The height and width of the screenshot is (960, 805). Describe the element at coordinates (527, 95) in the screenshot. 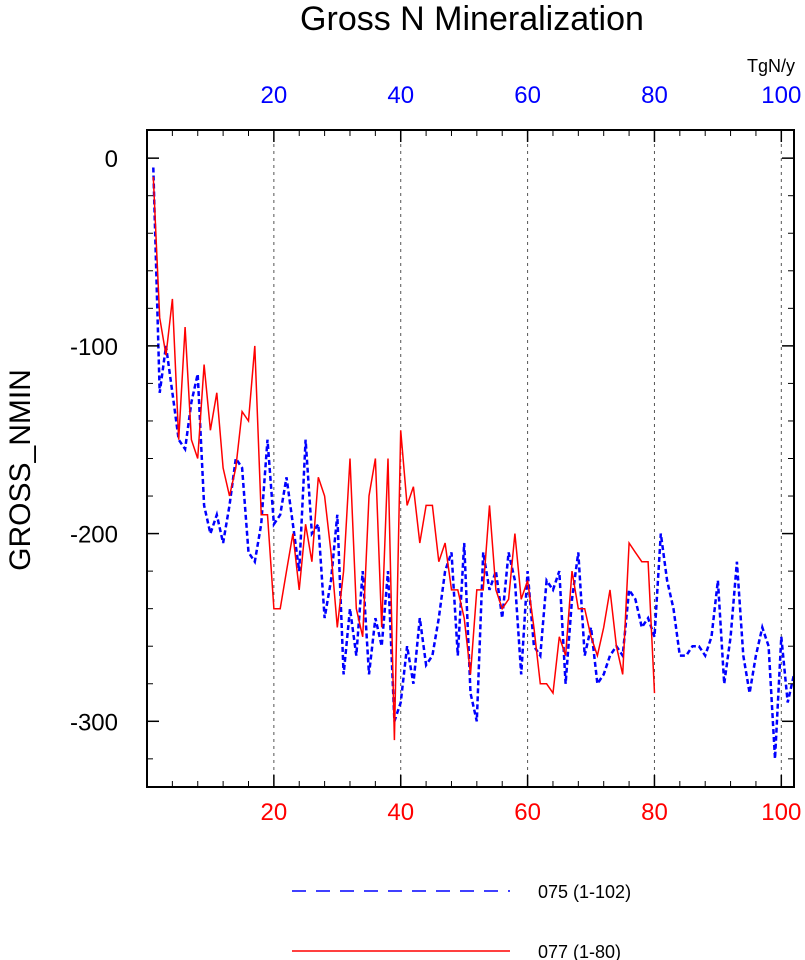

I see `x-tick-label-top: 60` at that location.